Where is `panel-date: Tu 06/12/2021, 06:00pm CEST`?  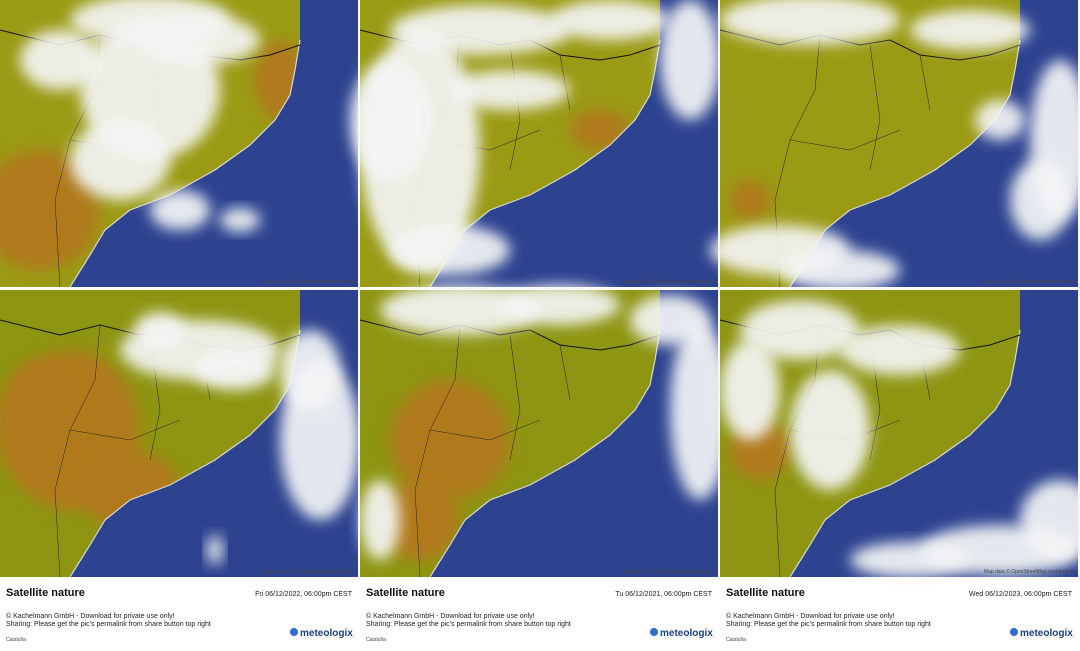 panel-date: Tu 06/12/2021, 06:00pm CEST is located at coordinates (663, 594).